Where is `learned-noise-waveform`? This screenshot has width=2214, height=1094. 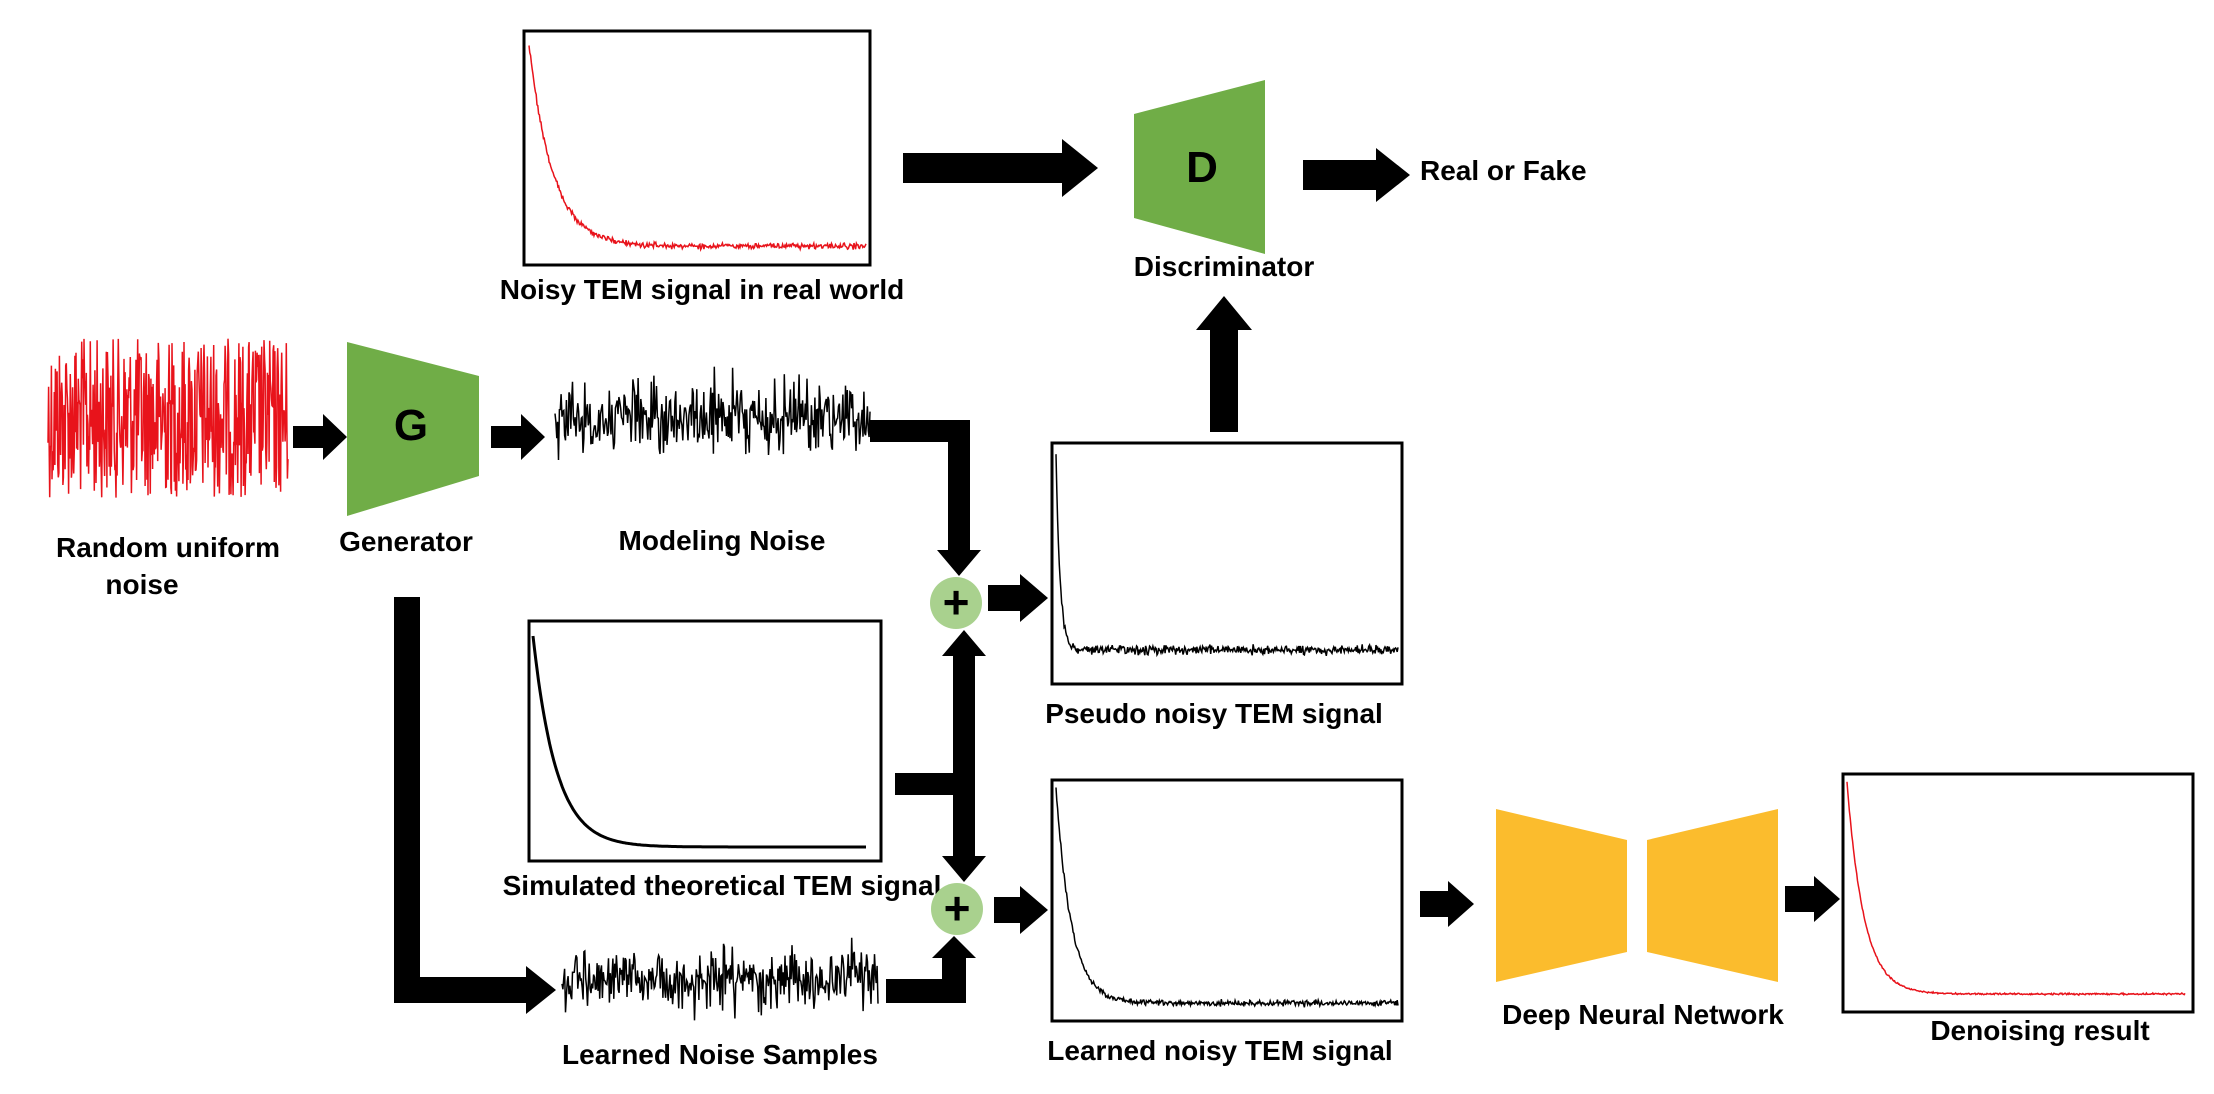 learned-noise-waveform is located at coordinates (720, 979).